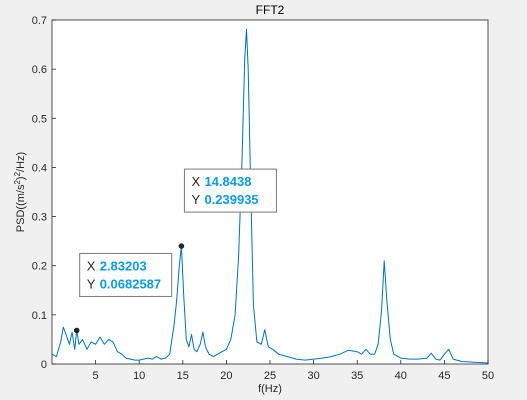 The image size is (527, 400). Describe the element at coordinates (227, 181) in the screenshot. I see `datatip-x-value: 14.8438` at that location.